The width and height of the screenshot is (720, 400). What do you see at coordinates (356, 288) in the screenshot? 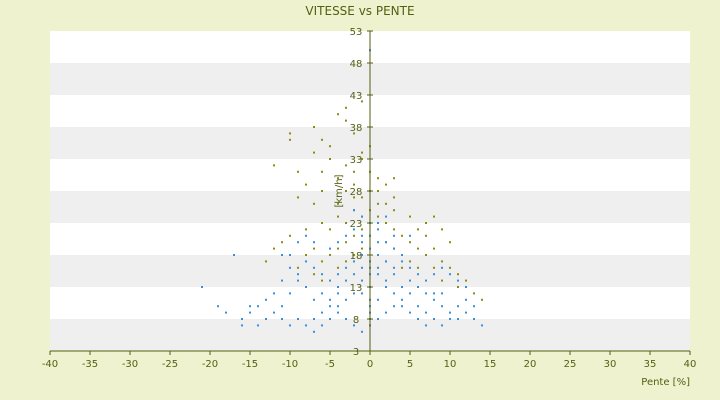
I see `y-tick-label: 13` at bounding box center [356, 288].